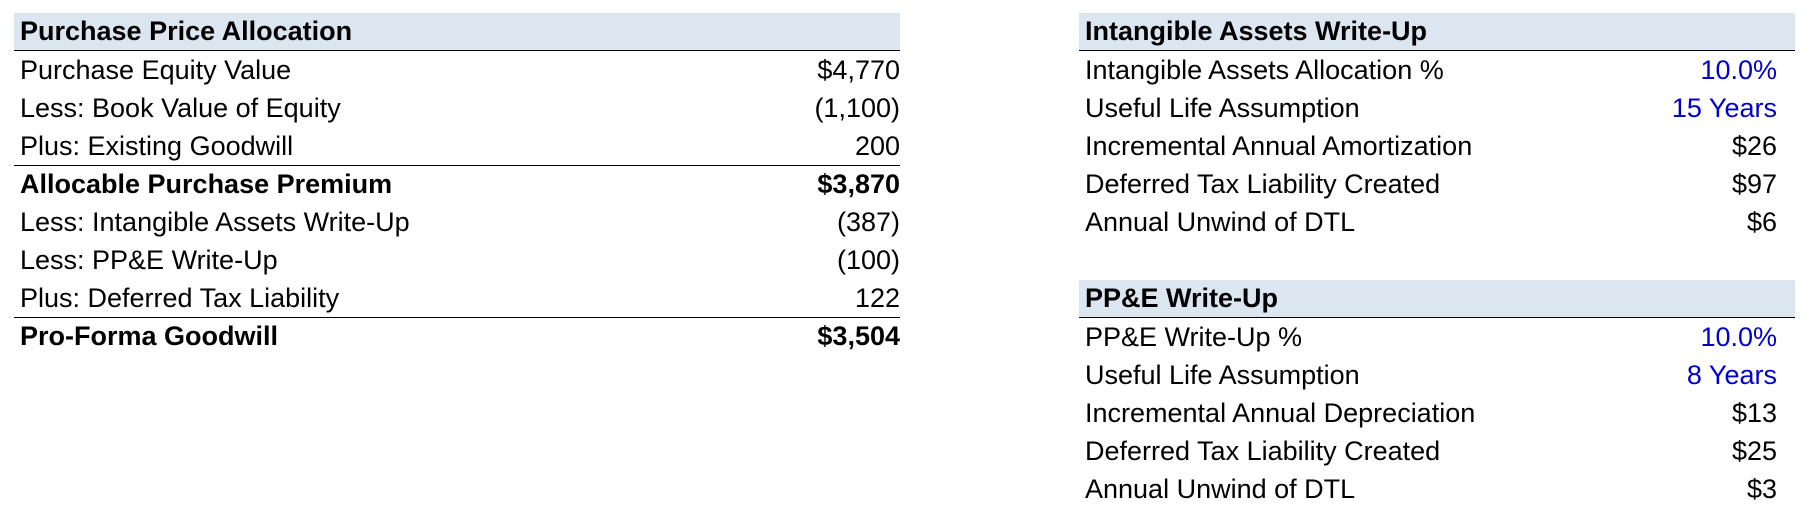 This screenshot has width=1809, height=528. I want to click on ppa-row-book-value: Less: Book Value of Equity (1,100), so click(460, 107).